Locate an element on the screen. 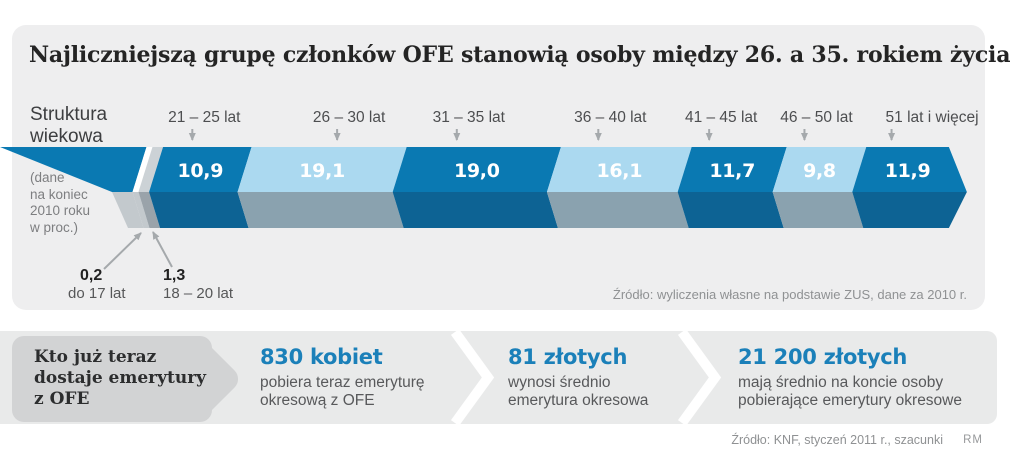 This screenshot has width=1010, height=456. facts-source: Źródło: KNF, styczeń 2011 r., szacunki is located at coordinates (837, 440).